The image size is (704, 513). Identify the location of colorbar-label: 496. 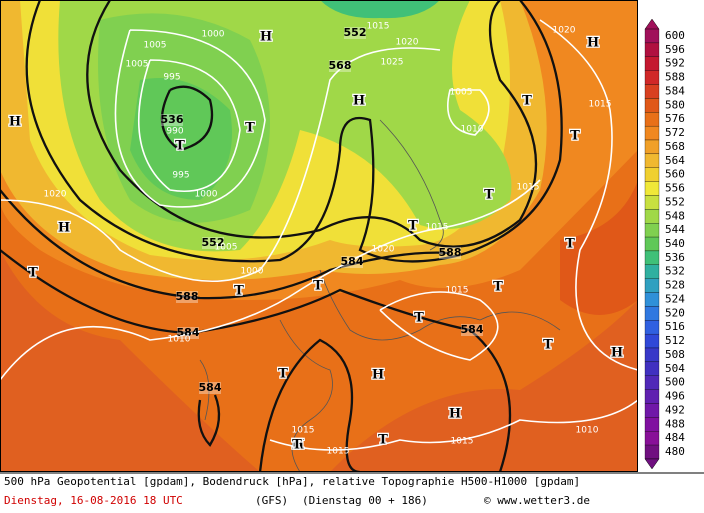
(675, 396).